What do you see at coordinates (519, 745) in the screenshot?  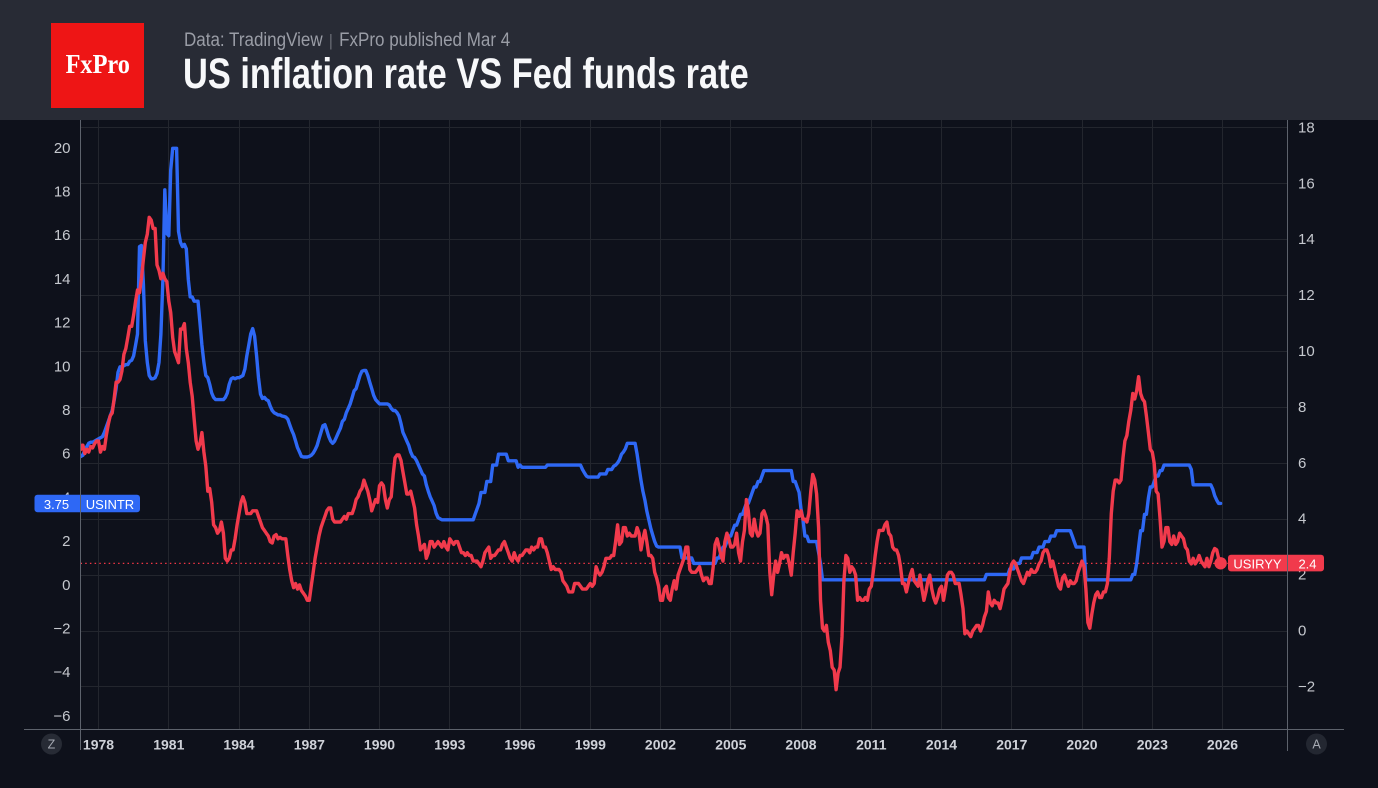 I see `svg-text: 1996` at bounding box center [519, 745].